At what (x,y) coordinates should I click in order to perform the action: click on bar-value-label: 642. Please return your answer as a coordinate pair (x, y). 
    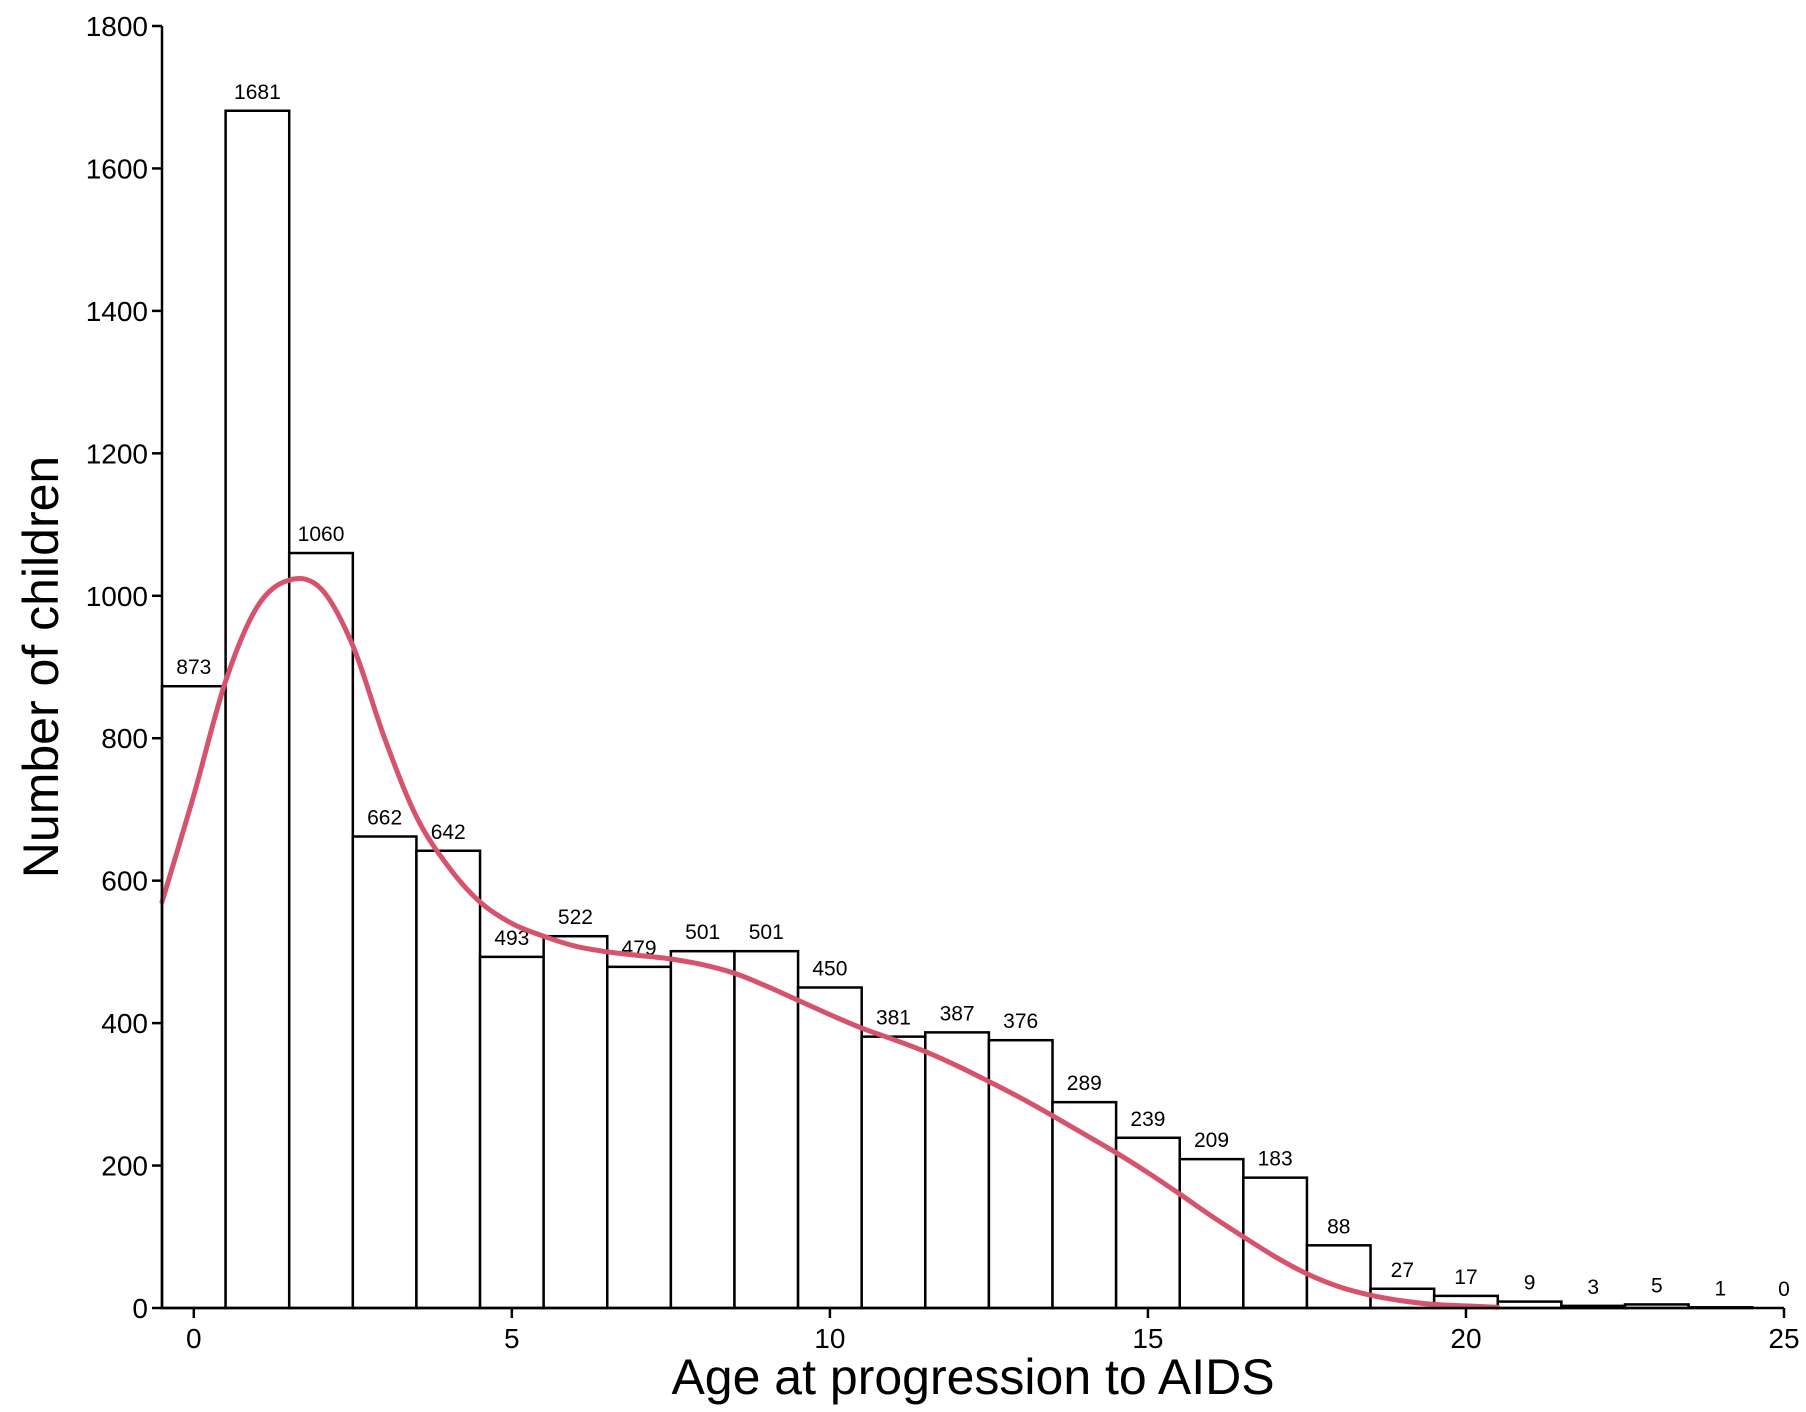
    Looking at the image, I should click on (448, 832).